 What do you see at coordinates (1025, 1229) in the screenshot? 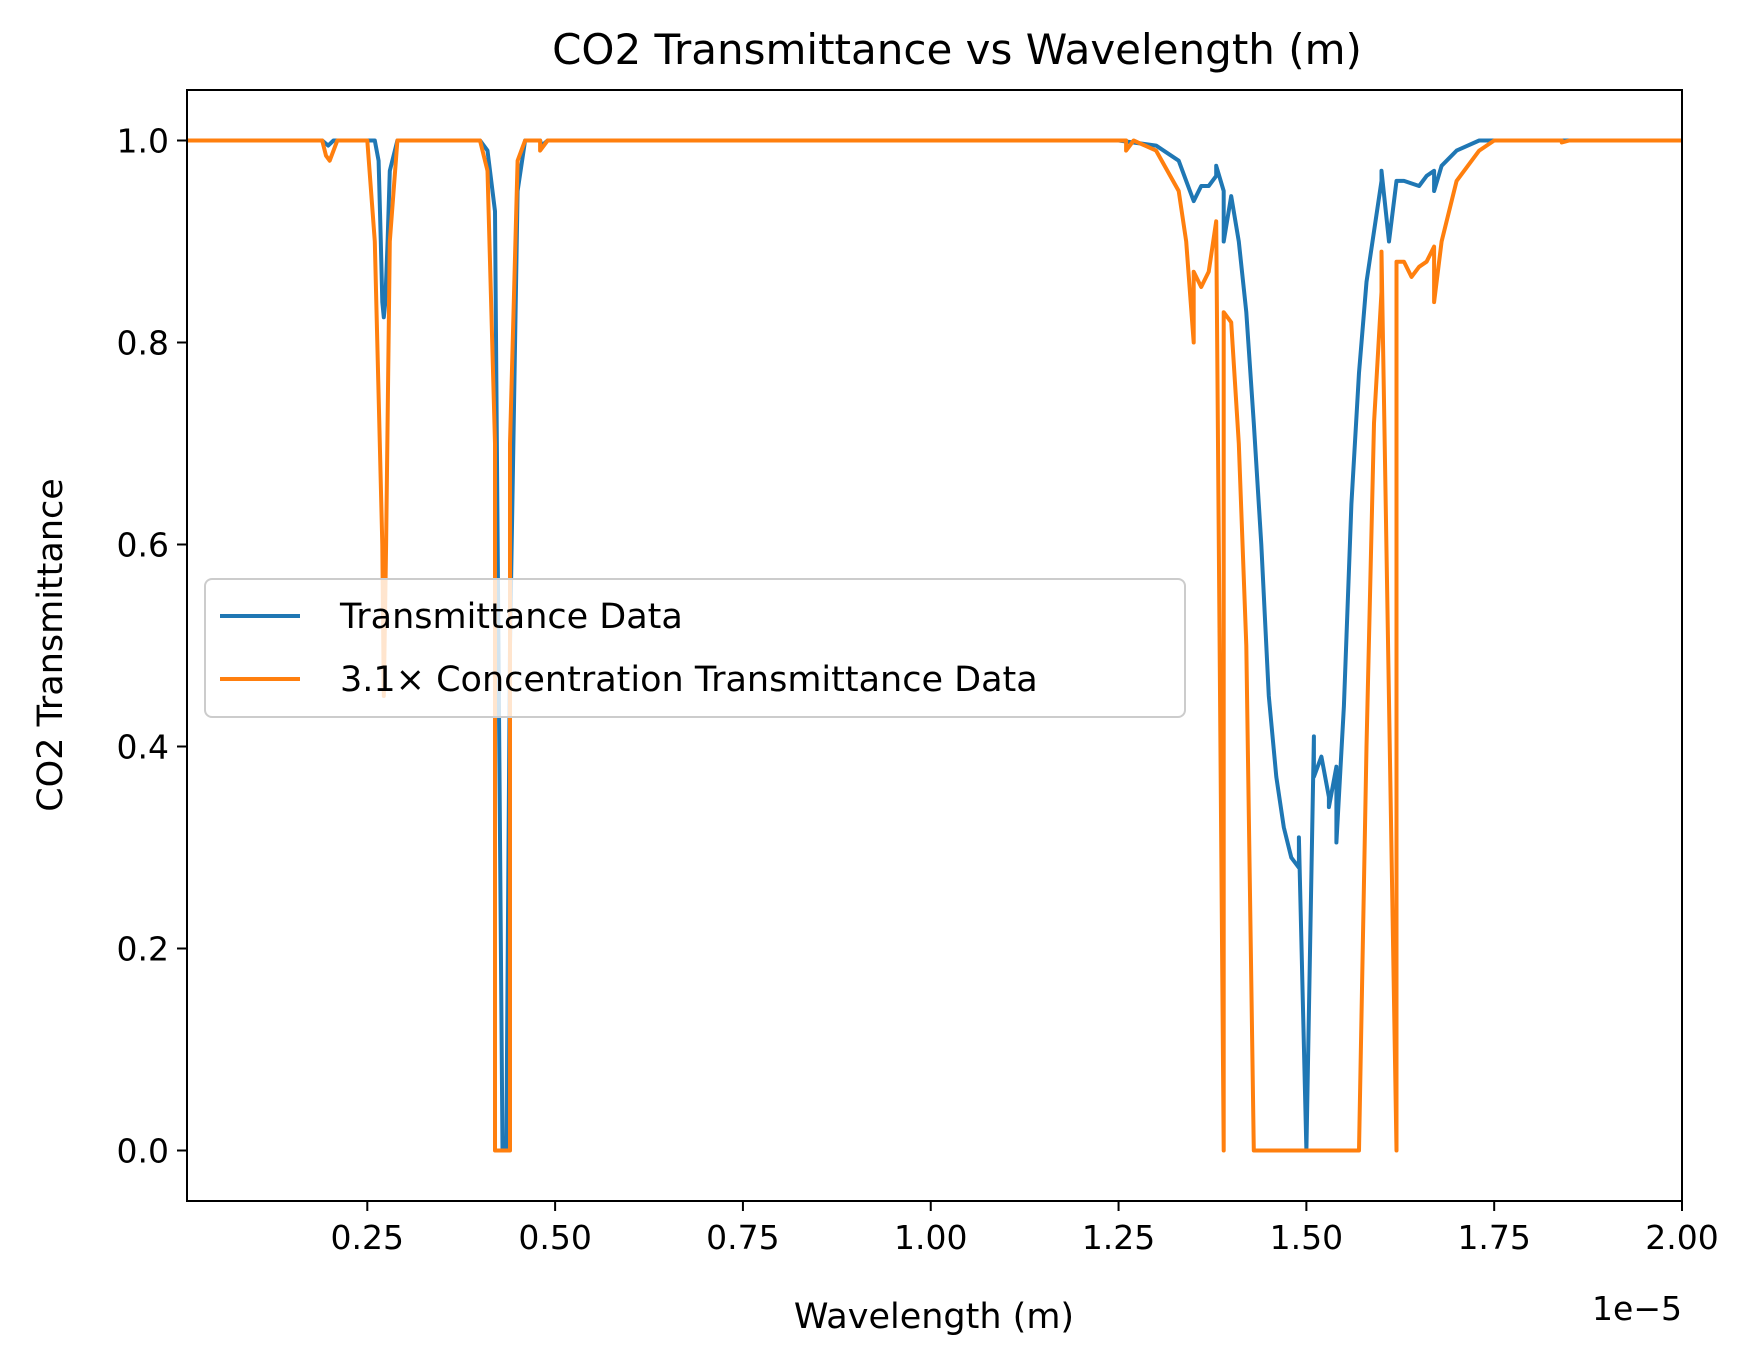
I see `x-axis: 0.25 0.50 0.75 1.00 1.25 1.50 1.75 2.00` at bounding box center [1025, 1229].